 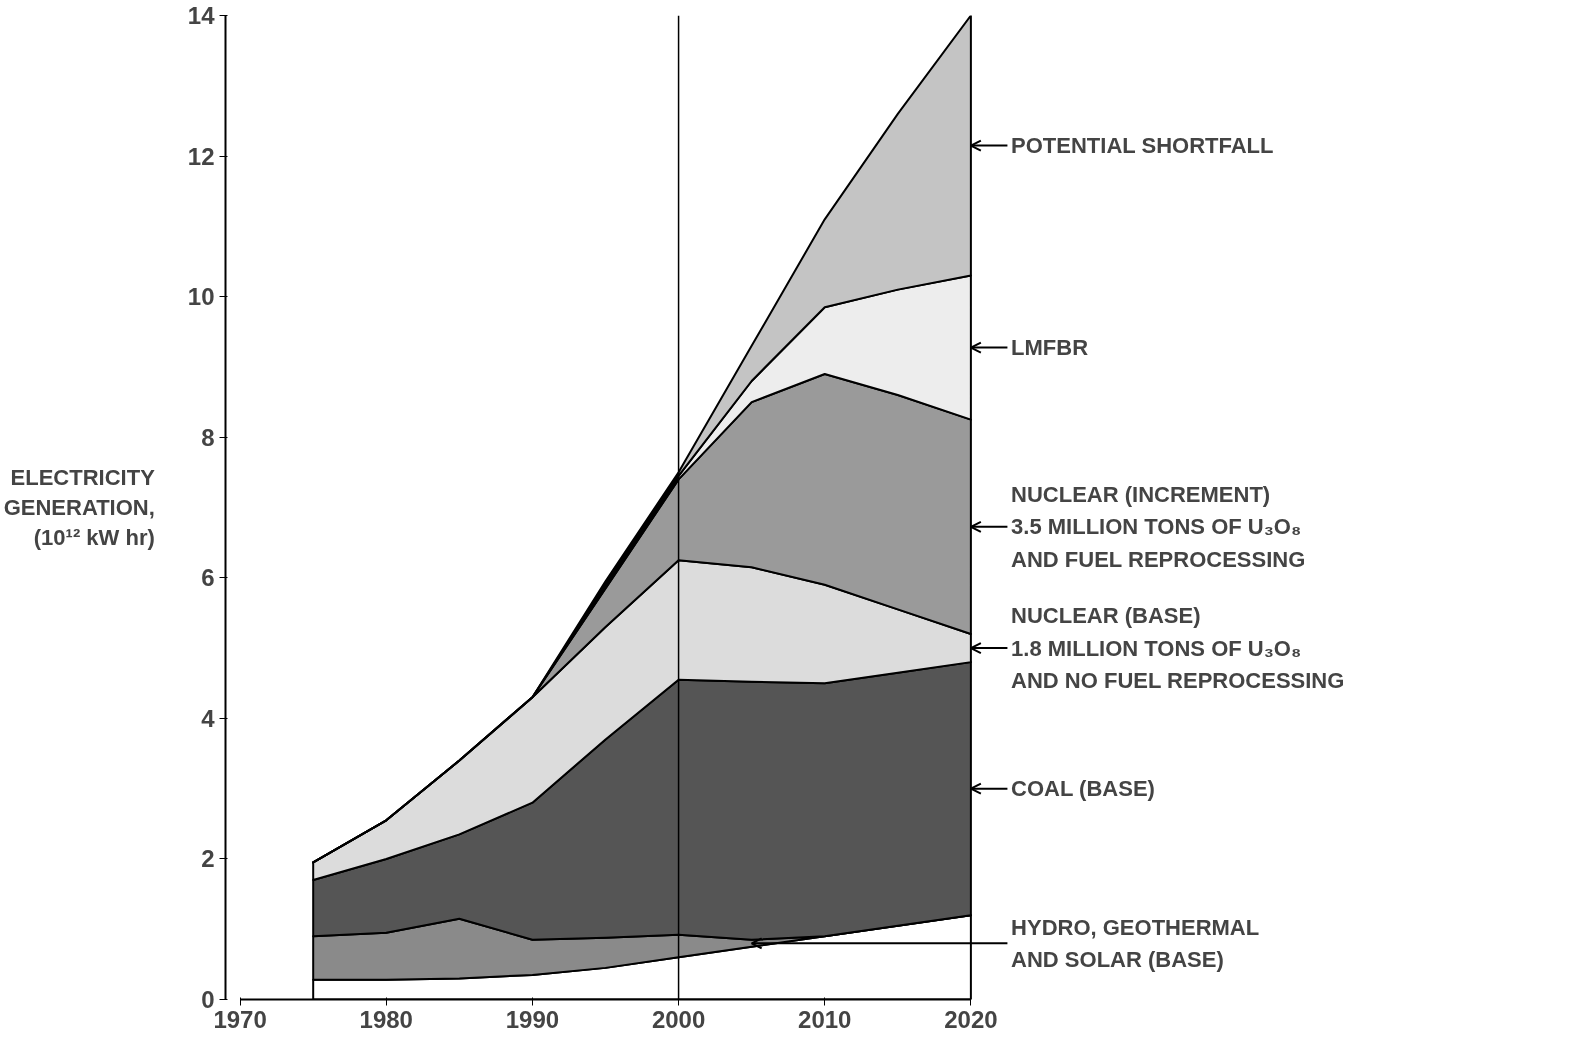 What do you see at coordinates (208, 718) in the screenshot?
I see `y-tick-label: 4` at bounding box center [208, 718].